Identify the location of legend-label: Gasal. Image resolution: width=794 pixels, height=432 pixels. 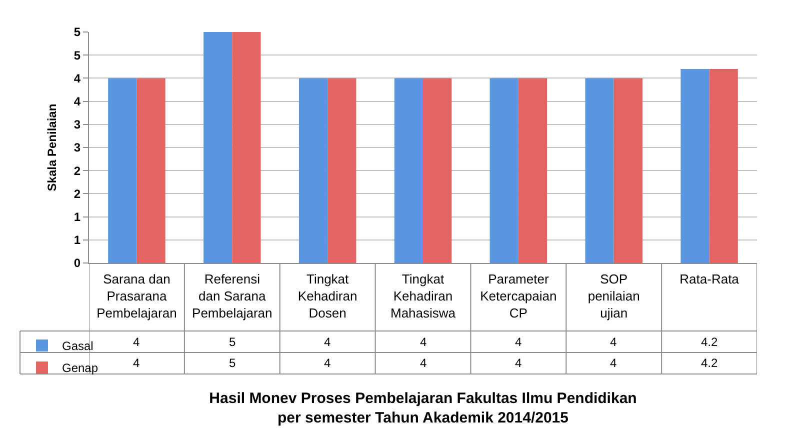
(78, 346).